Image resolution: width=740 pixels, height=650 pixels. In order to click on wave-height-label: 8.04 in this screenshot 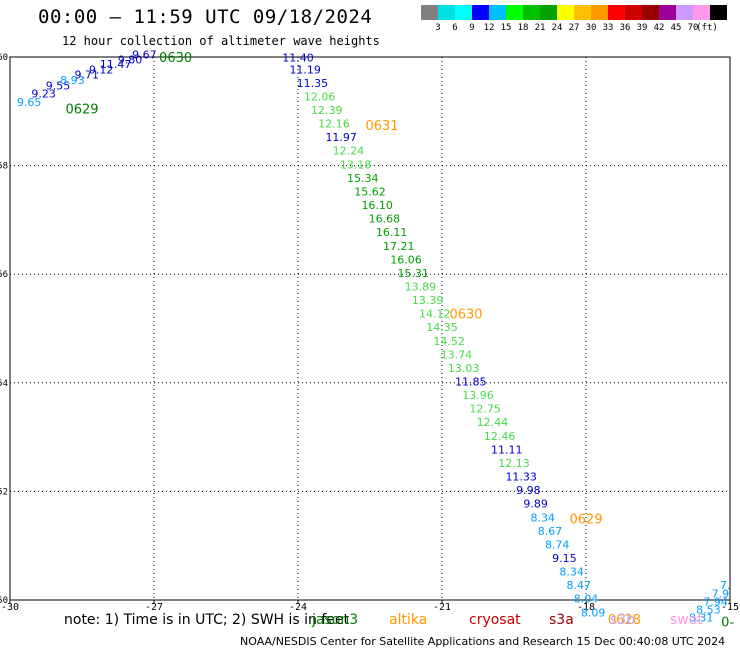, I will do `click(586, 599)`.